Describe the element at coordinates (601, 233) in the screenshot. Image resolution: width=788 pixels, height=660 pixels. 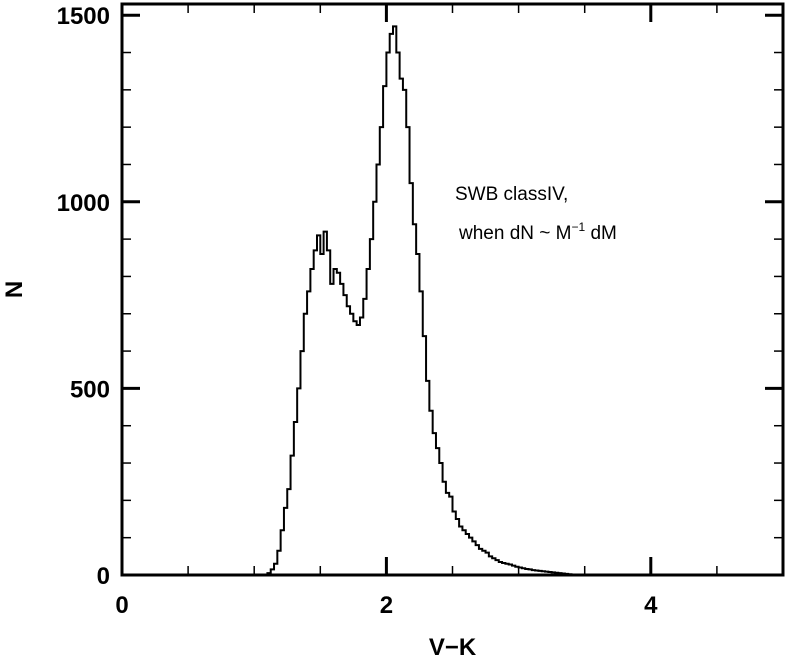
I see `annotation-line-2-post: dM` at that location.